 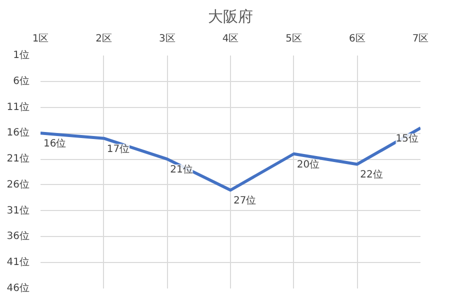 I want to click on y-tick-label: 36位, so click(x=18, y=236).